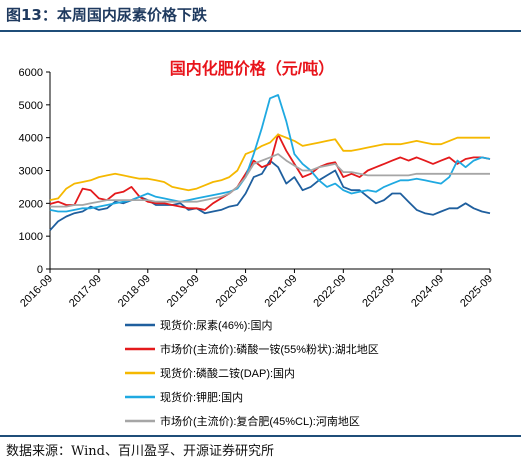 This screenshot has width=521, height=467. Describe the element at coordinates (269, 349) in the screenshot. I see `legend-label-2: 市场价(主流价):磷酸一铵(55%粉状):湖北地区` at that location.